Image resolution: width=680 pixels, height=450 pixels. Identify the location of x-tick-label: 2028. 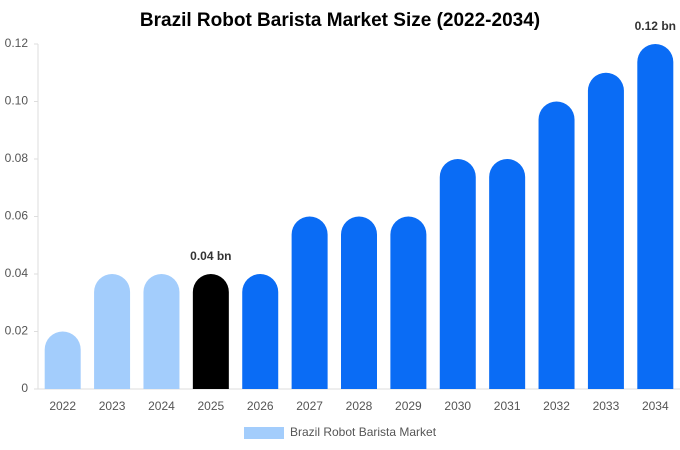
(359, 406).